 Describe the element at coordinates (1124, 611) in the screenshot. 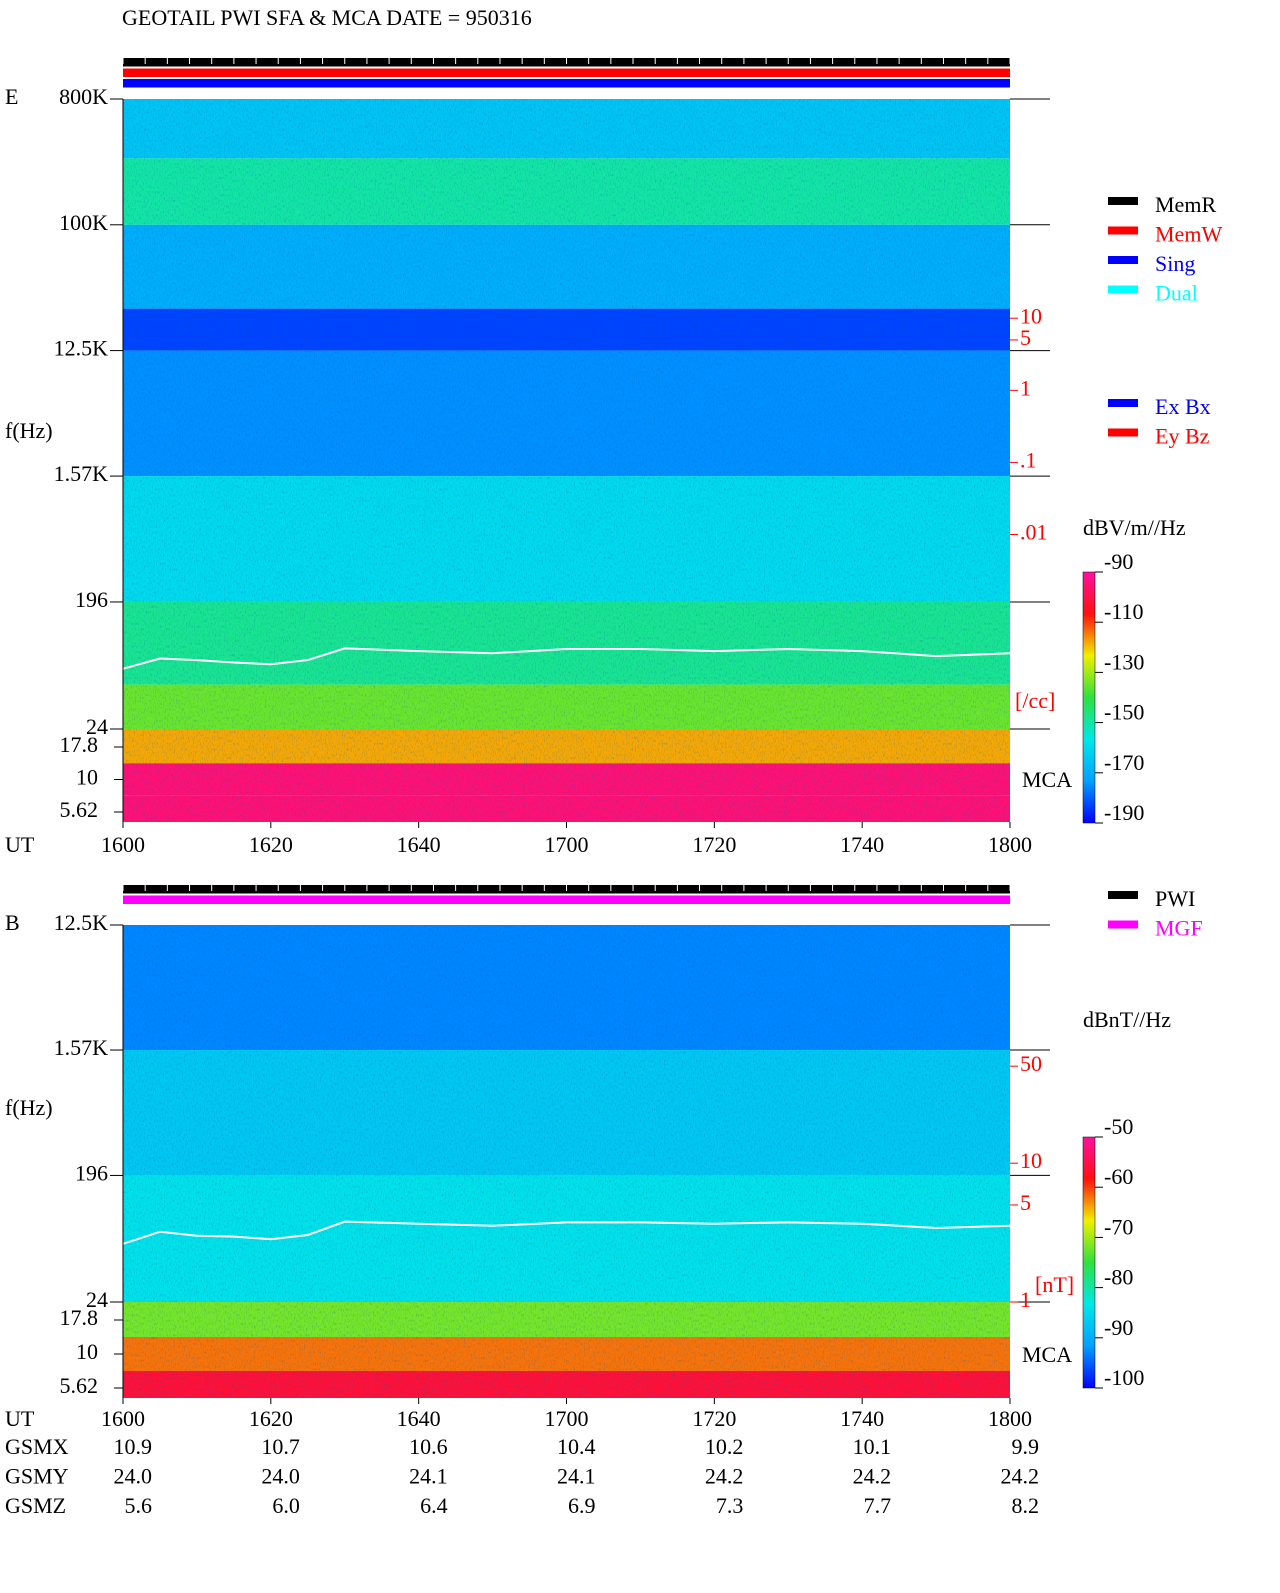

I see `colorbar-tick-label: -110` at that location.